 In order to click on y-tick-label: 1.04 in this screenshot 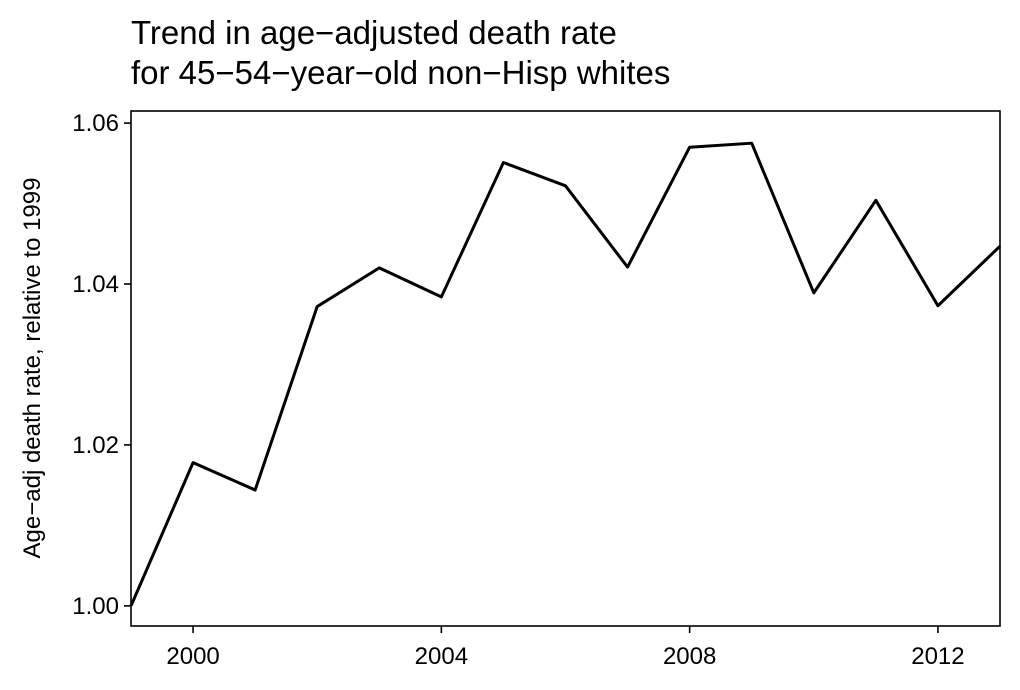, I will do `click(95, 284)`.